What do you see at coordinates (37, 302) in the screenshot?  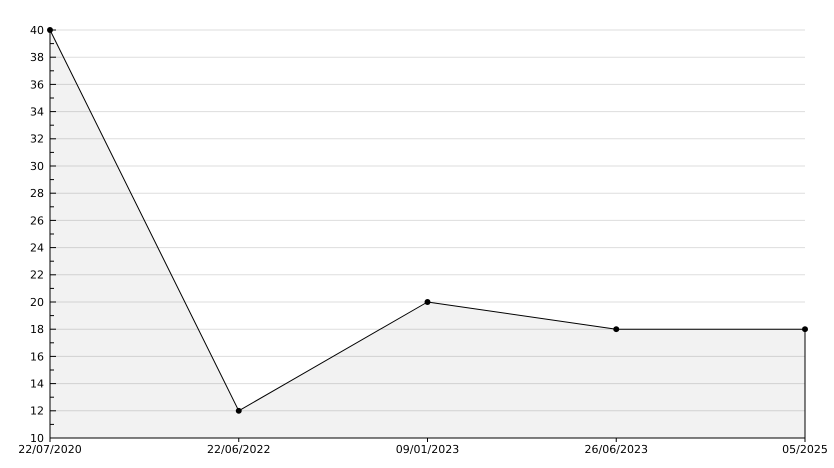 I see `y-tick-label: 20` at bounding box center [37, 302].